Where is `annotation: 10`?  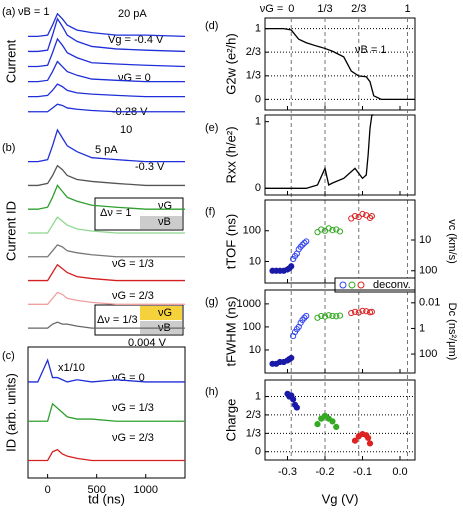
annotation: 10 is located at coordinates (126, 130).